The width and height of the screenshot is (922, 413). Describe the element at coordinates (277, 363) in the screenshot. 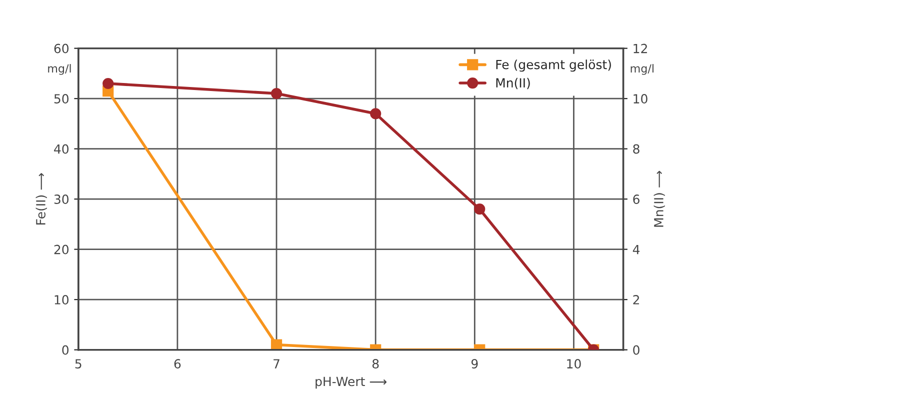

I see `x-tick-label: 7` at that location.